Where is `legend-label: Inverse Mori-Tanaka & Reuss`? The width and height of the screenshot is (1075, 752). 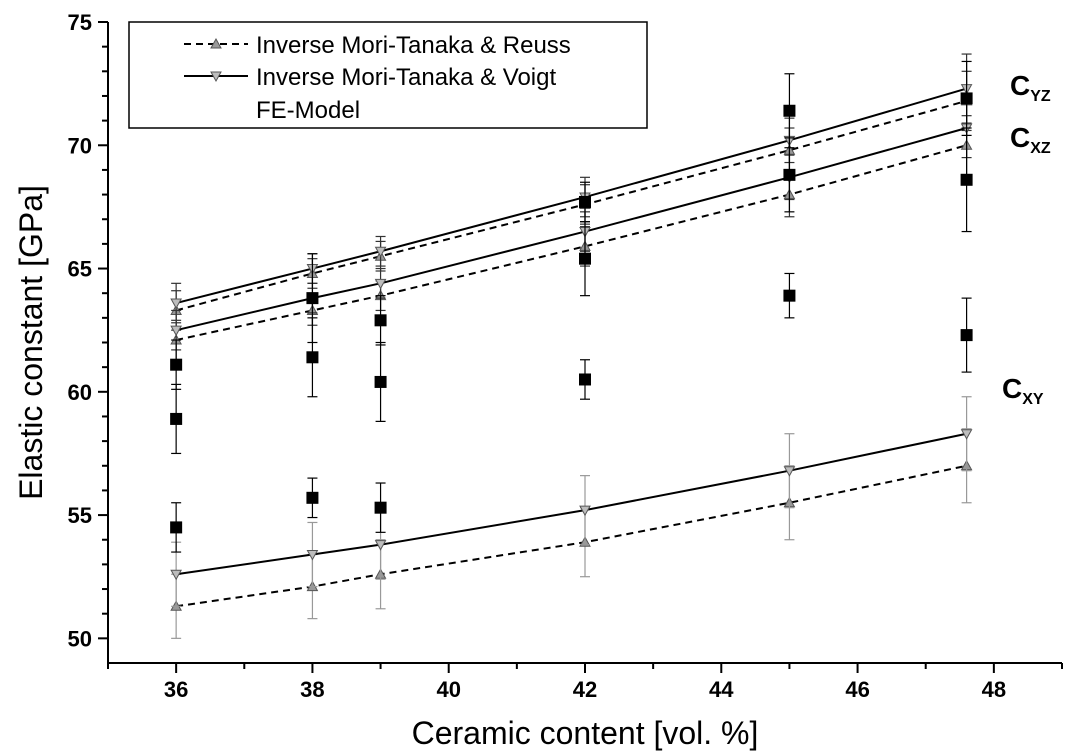
legend-label: Inverse Mori-Tanaka & Reuss is located at coordinates (413, 45).